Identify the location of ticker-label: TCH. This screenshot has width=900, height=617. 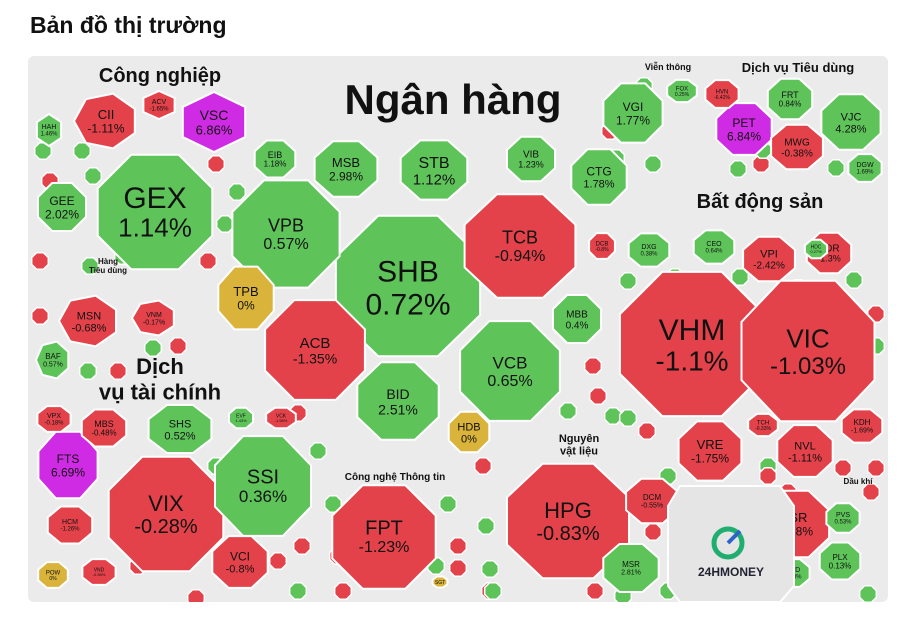
(763, 423).